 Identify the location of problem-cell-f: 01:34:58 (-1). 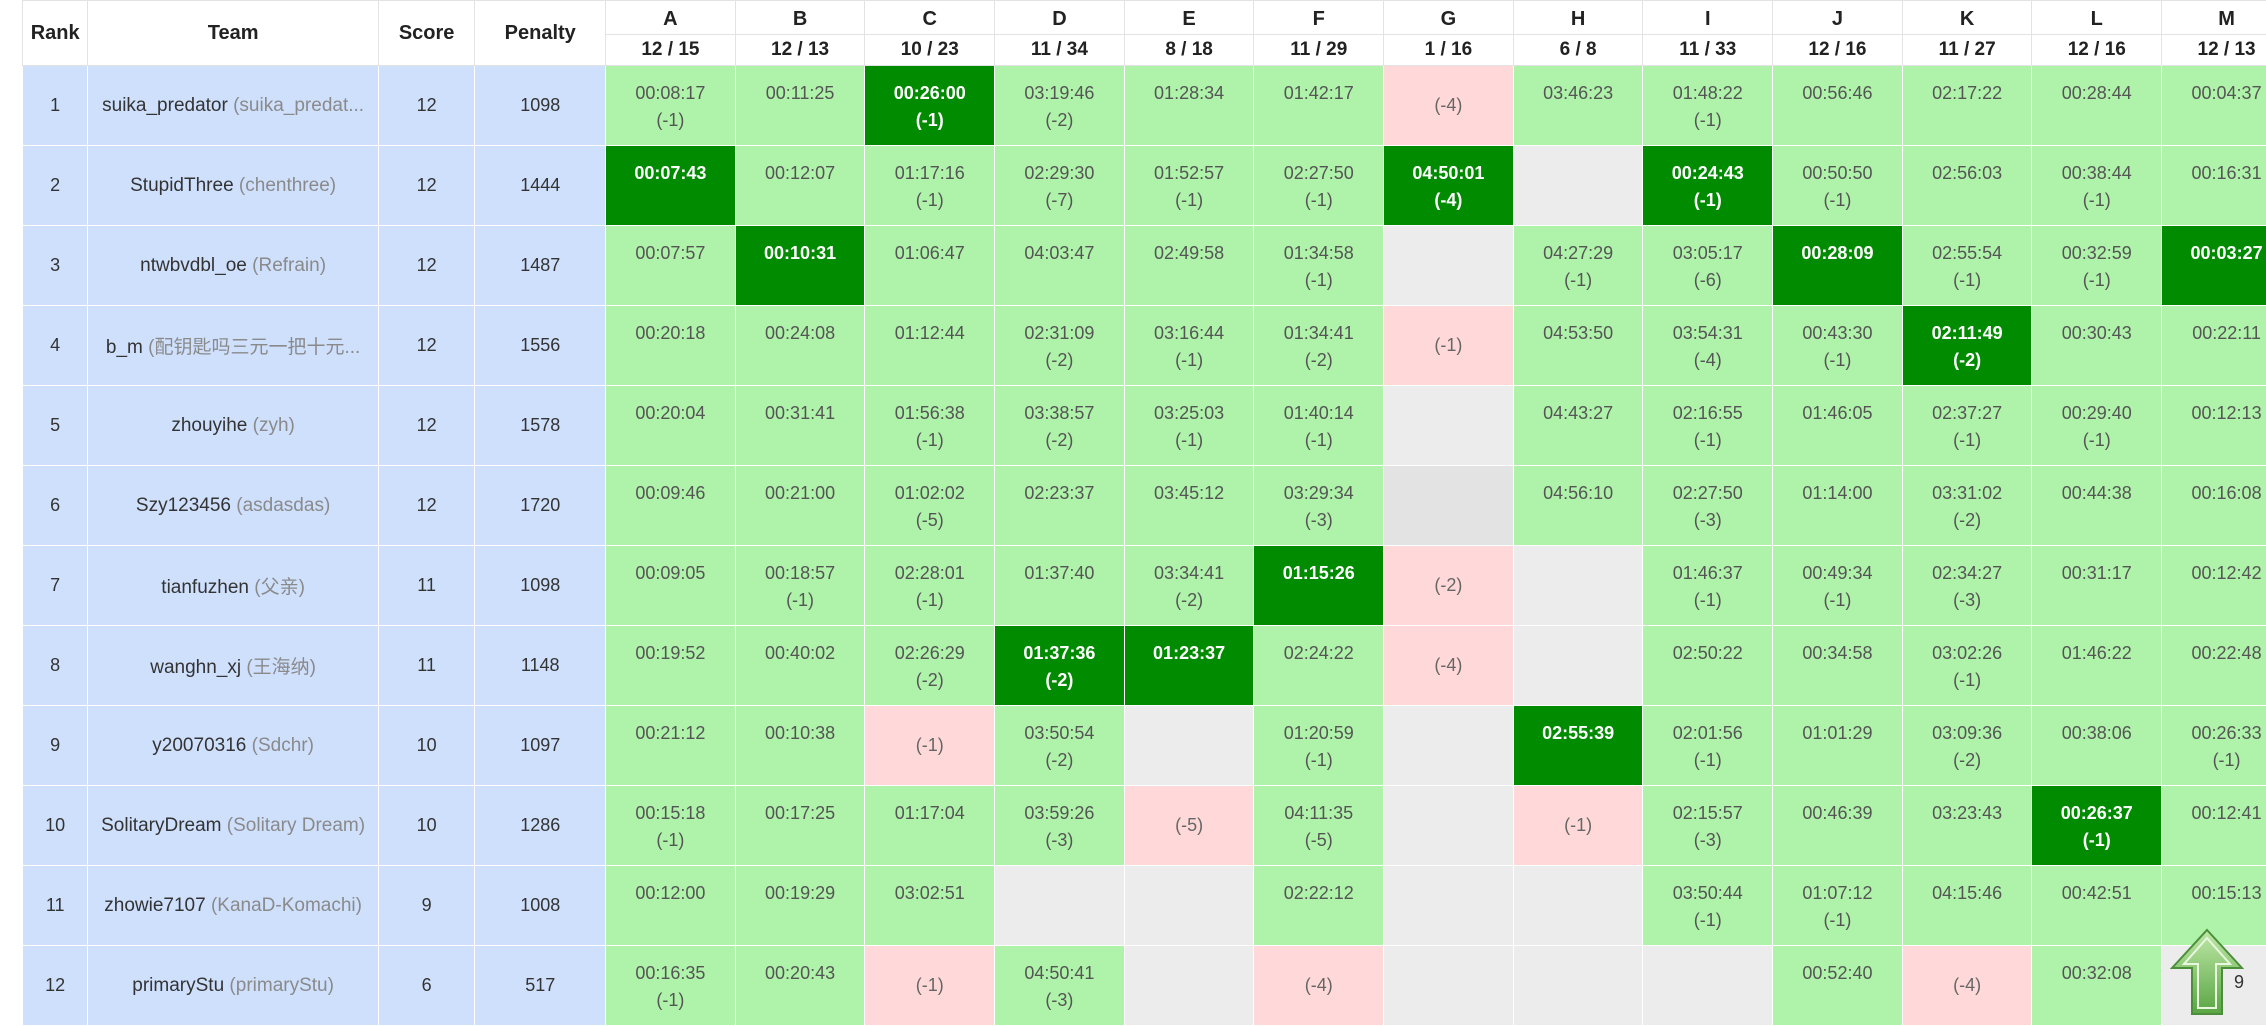
(1319, 265).